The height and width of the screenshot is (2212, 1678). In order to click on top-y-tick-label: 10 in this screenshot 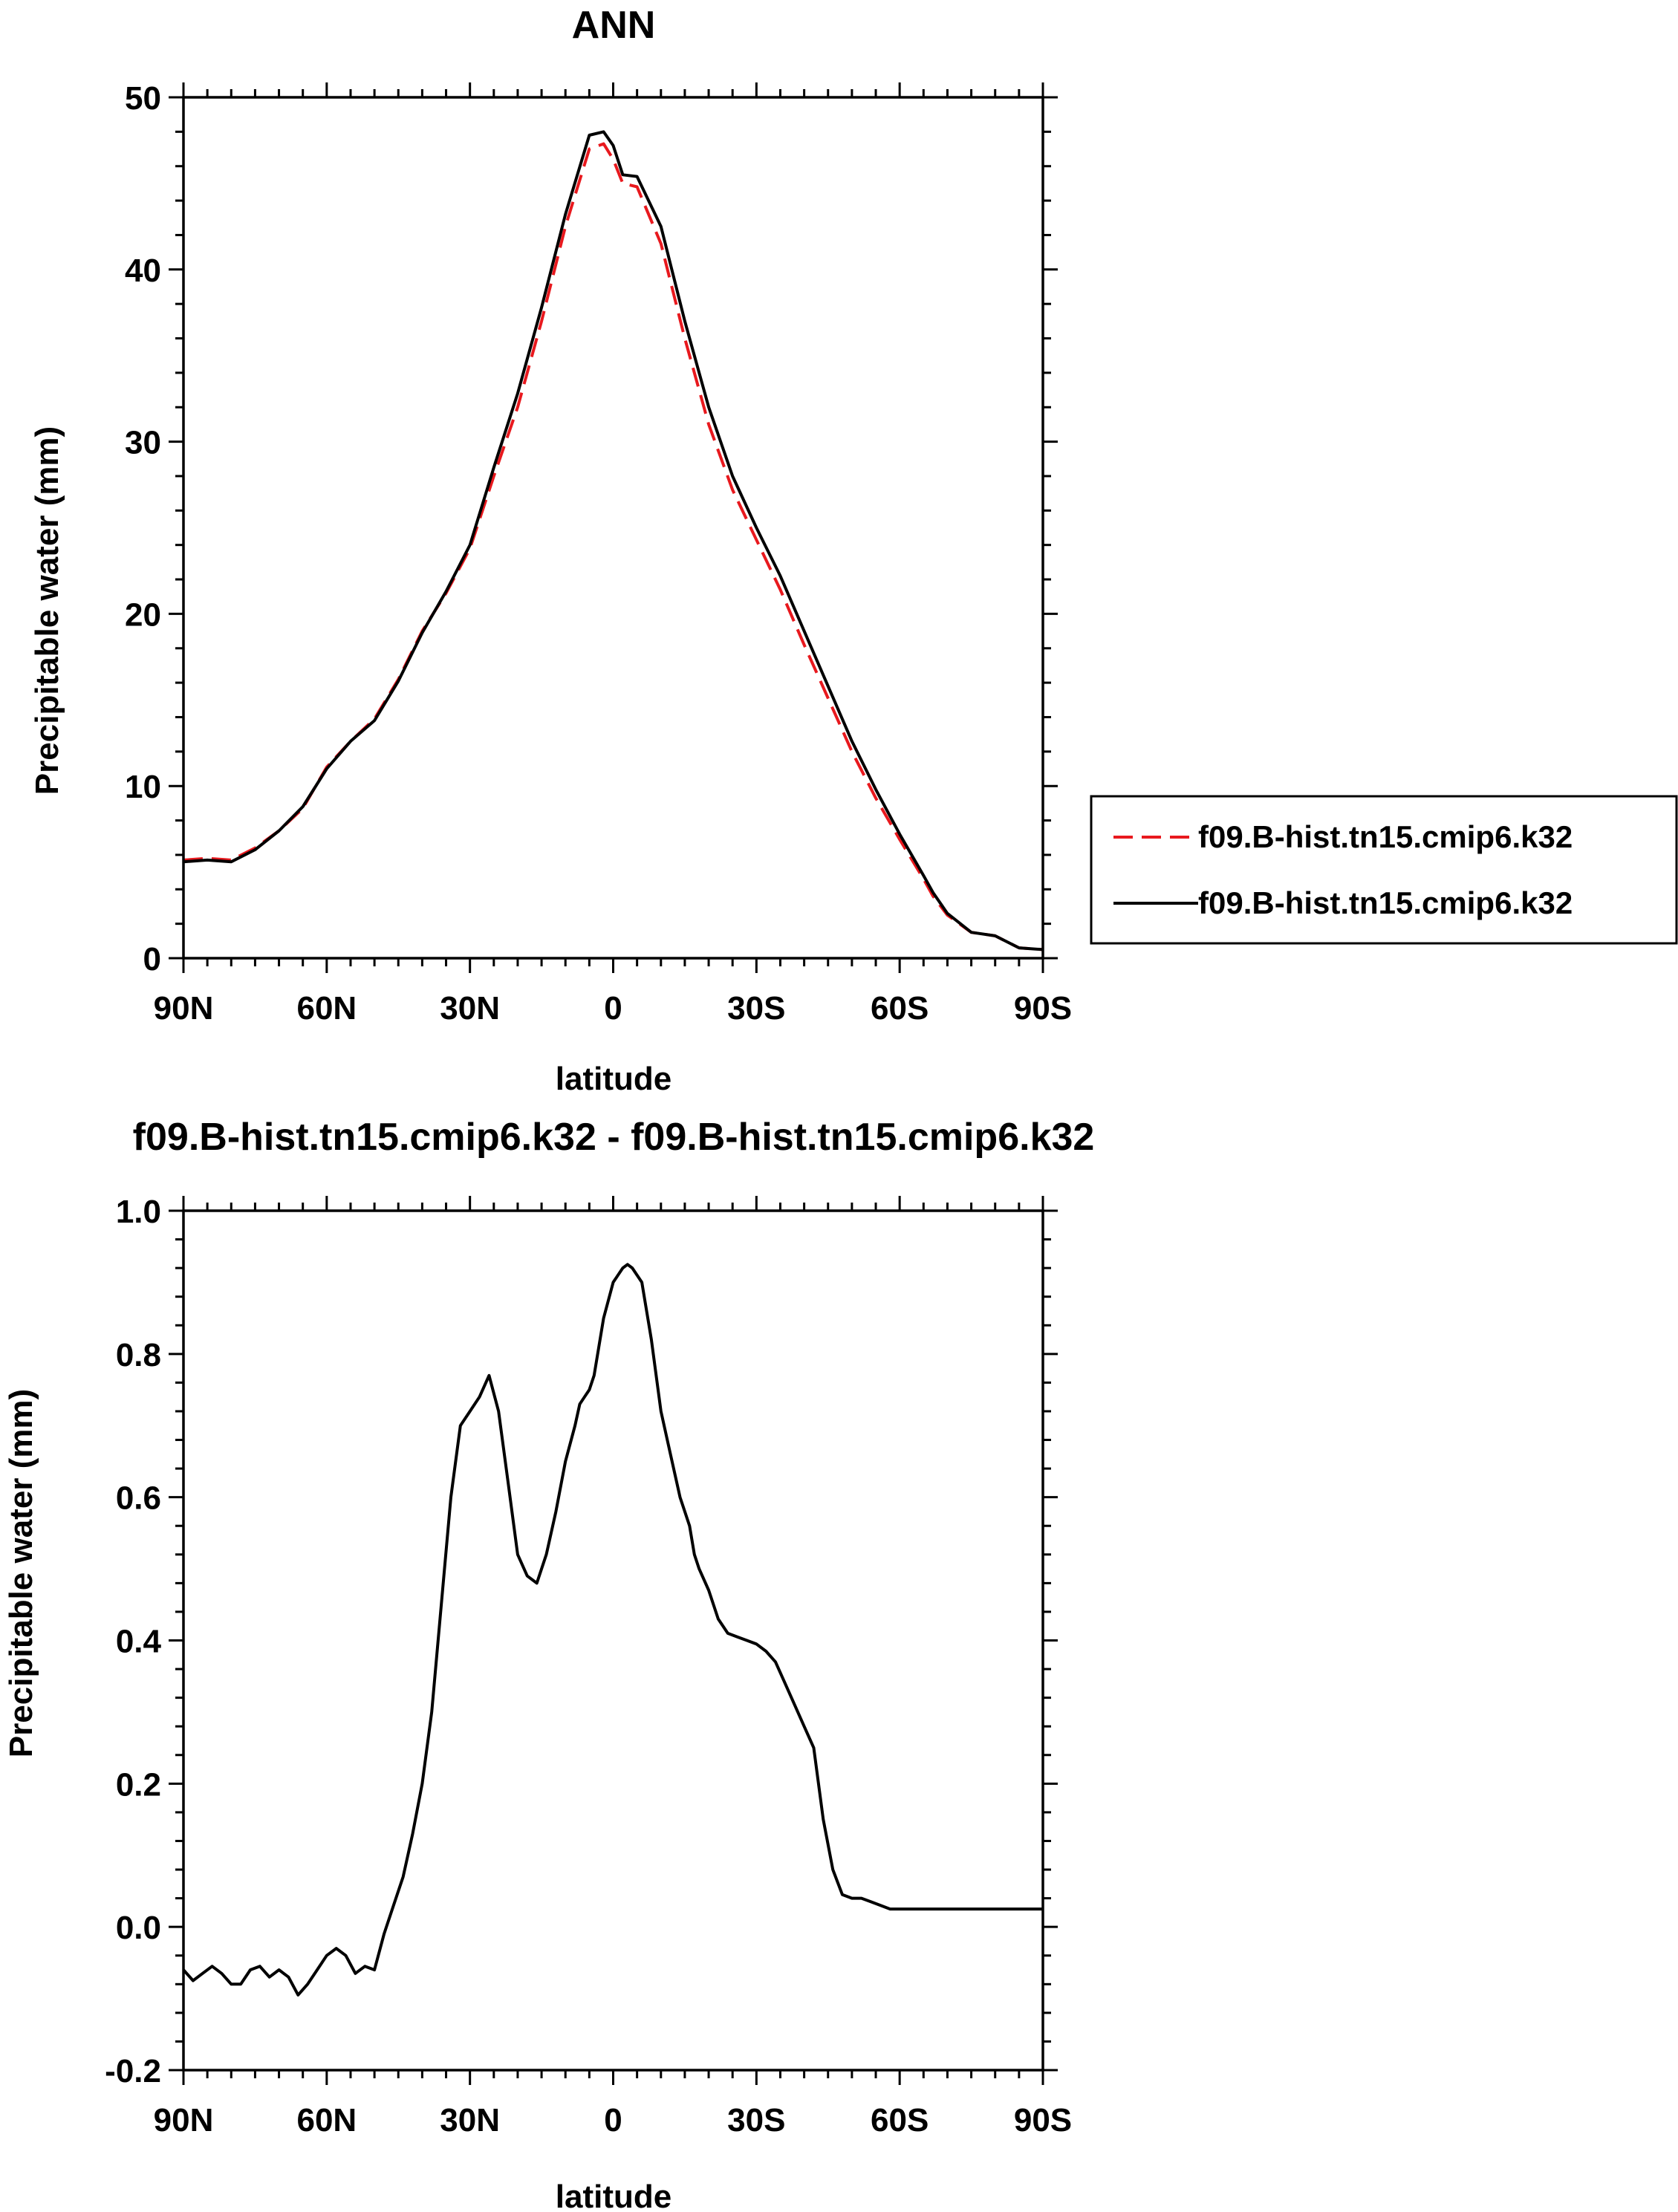, I will do `click(143, 787)`.